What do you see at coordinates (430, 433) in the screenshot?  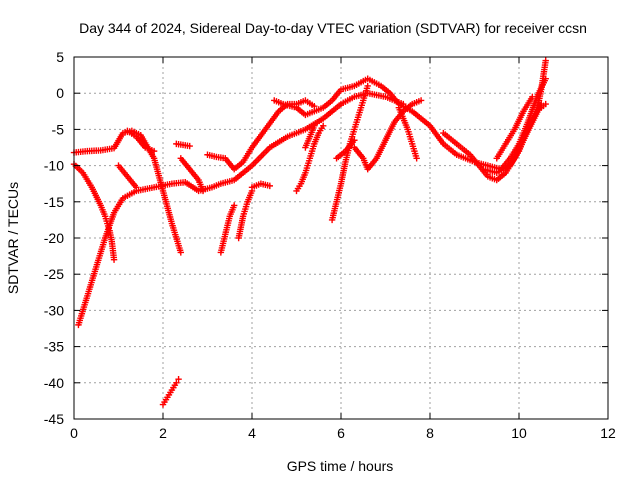 I see `x-tick-label: 8` at bounding box center [430, 433].